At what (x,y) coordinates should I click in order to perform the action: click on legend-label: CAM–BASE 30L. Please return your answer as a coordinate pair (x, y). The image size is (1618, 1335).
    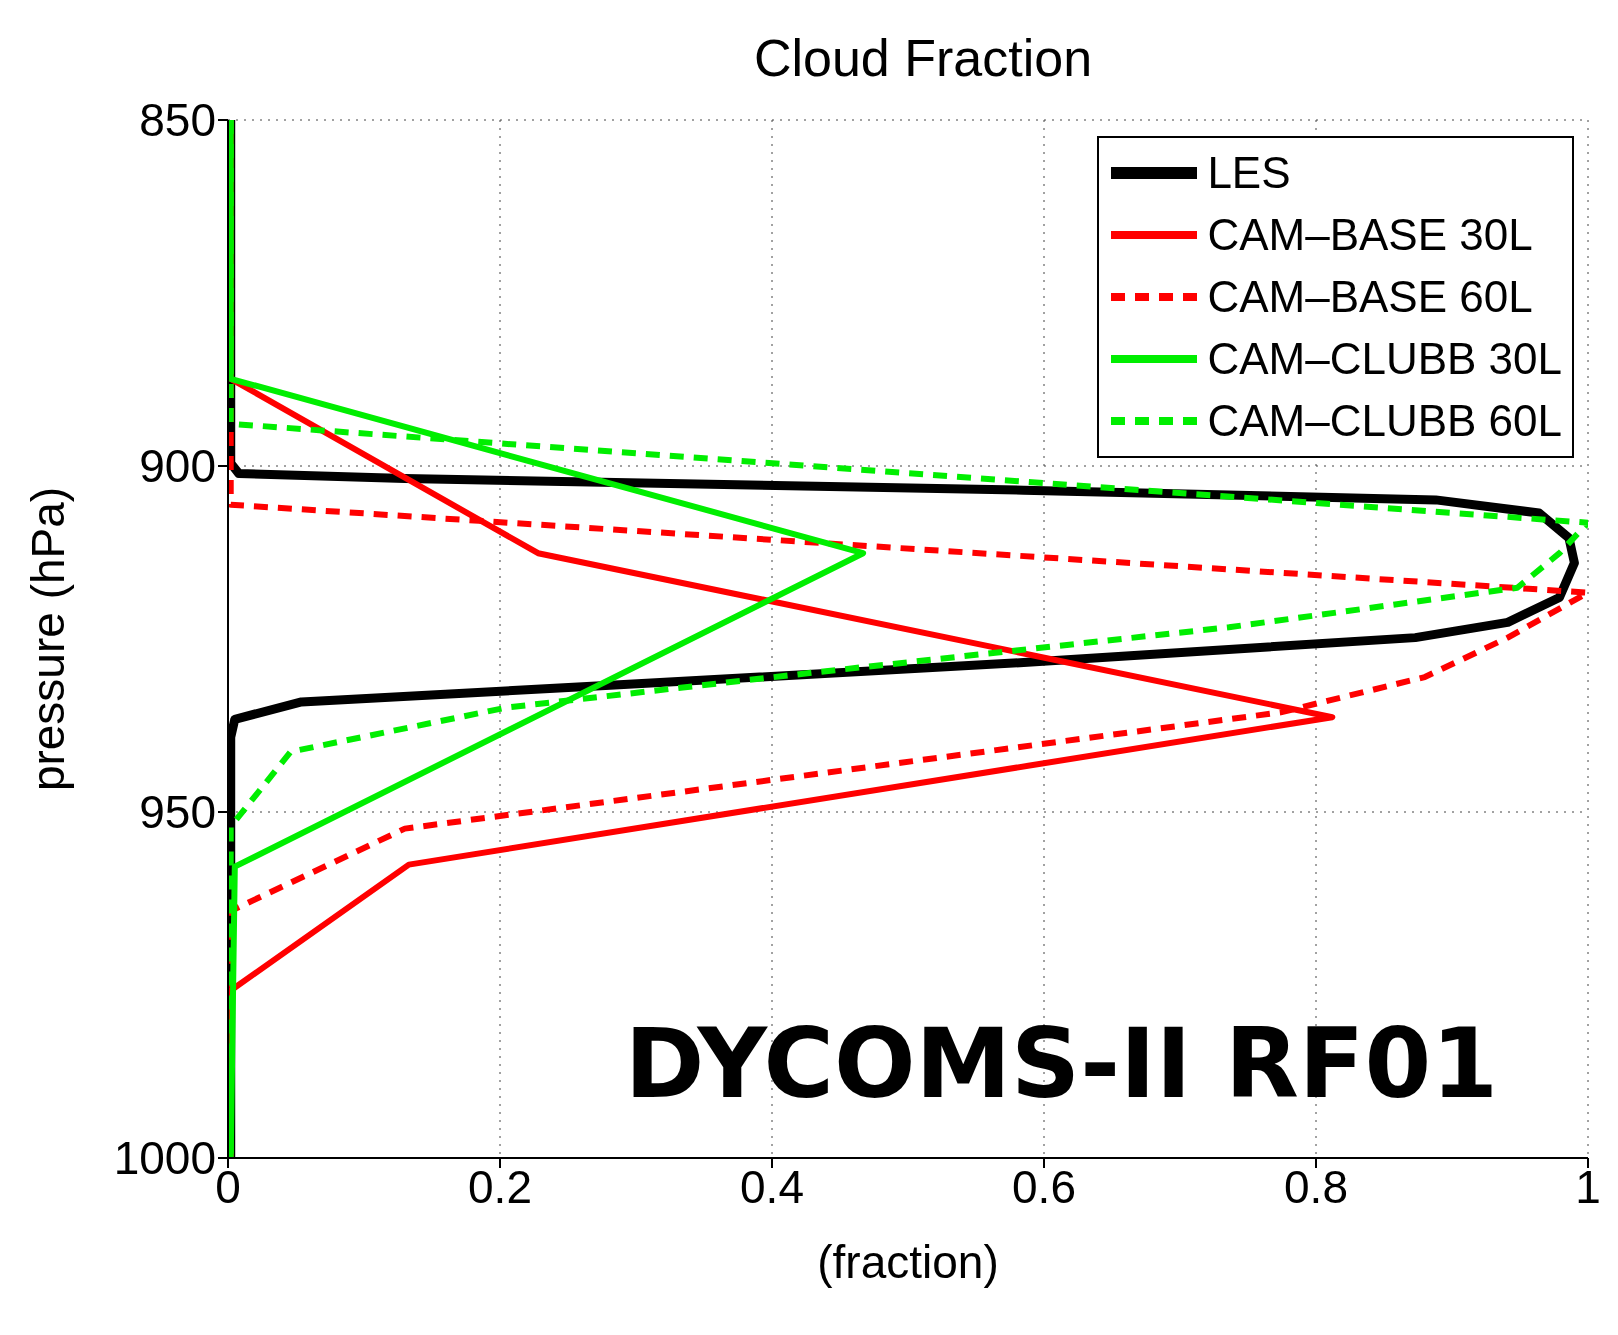
    Looking at the image, I should click on (1370, 235).